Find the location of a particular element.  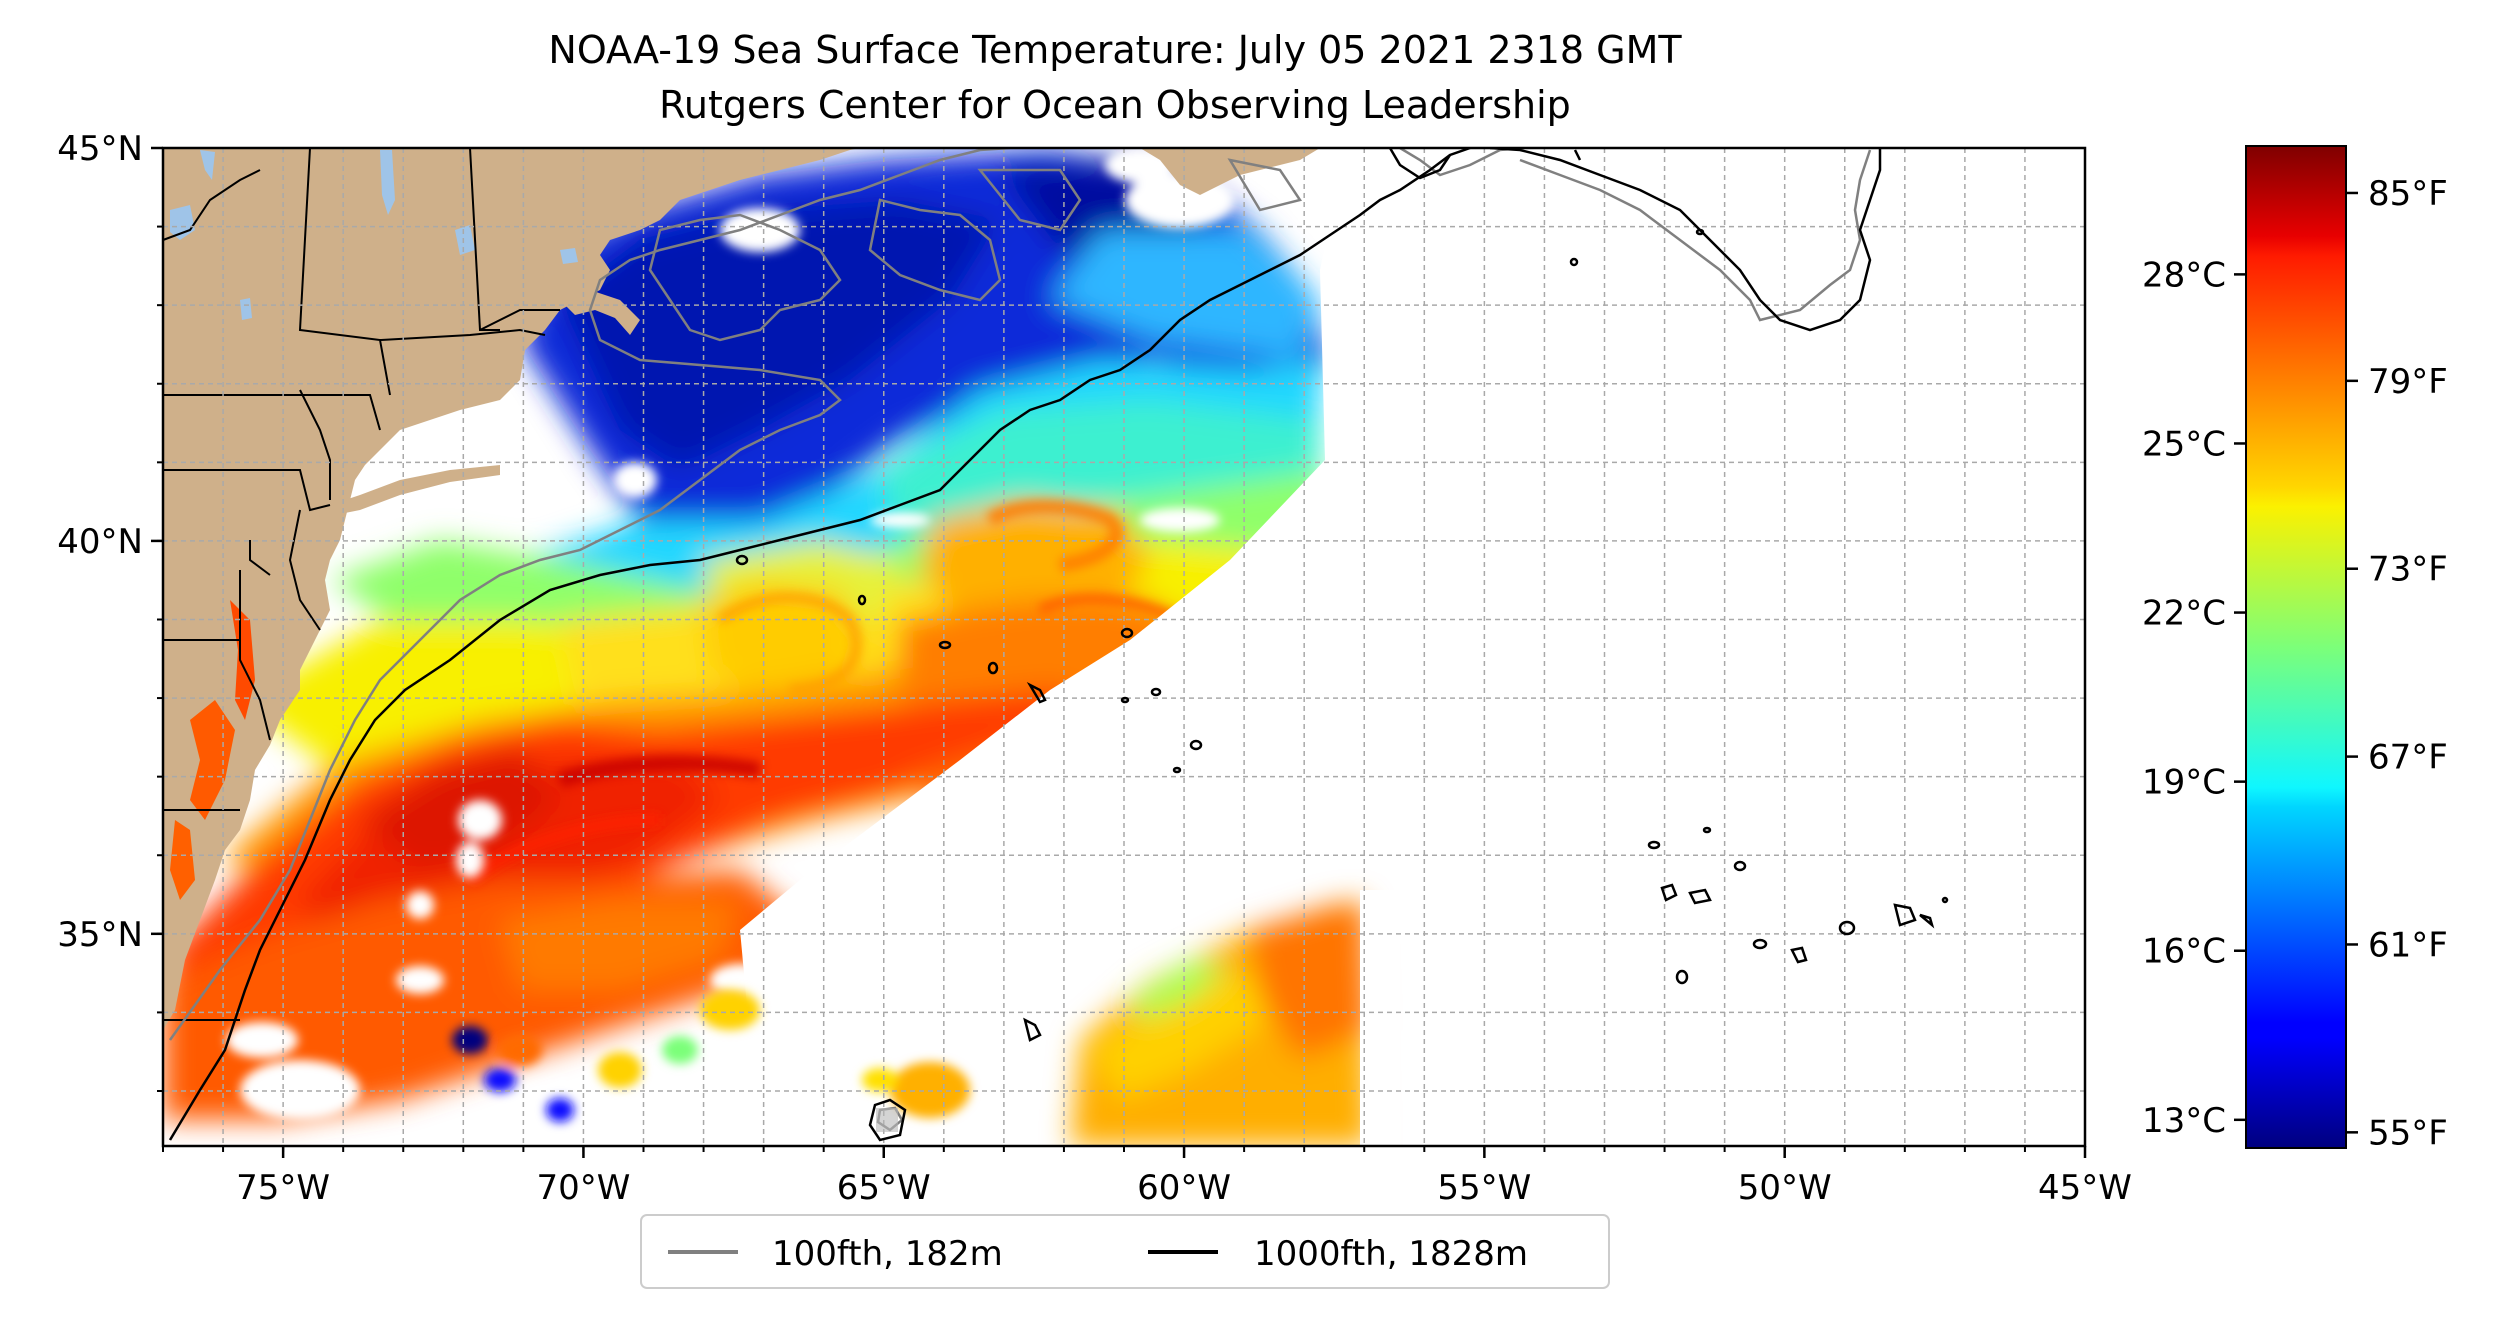

colorbar-gradient is located at coordinates (2296, 647).